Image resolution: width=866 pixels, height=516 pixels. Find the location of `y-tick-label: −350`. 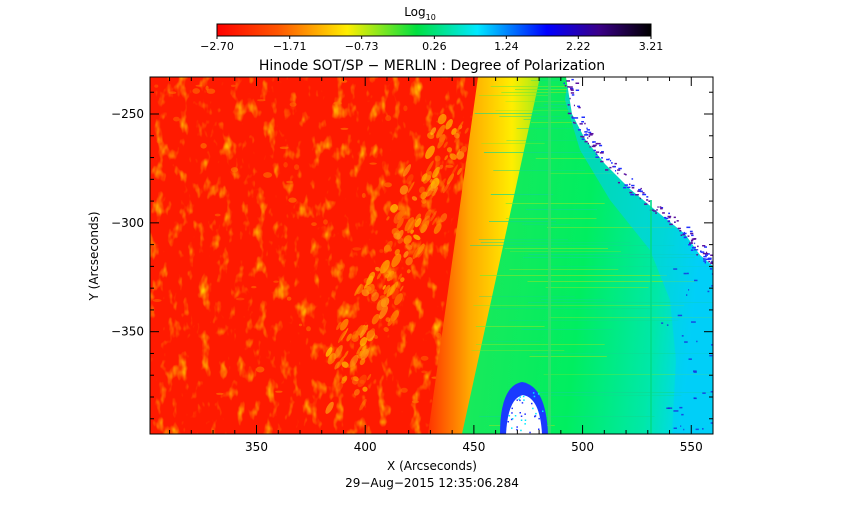

y-tick-label: −350 is located at coordinates (127, 332).